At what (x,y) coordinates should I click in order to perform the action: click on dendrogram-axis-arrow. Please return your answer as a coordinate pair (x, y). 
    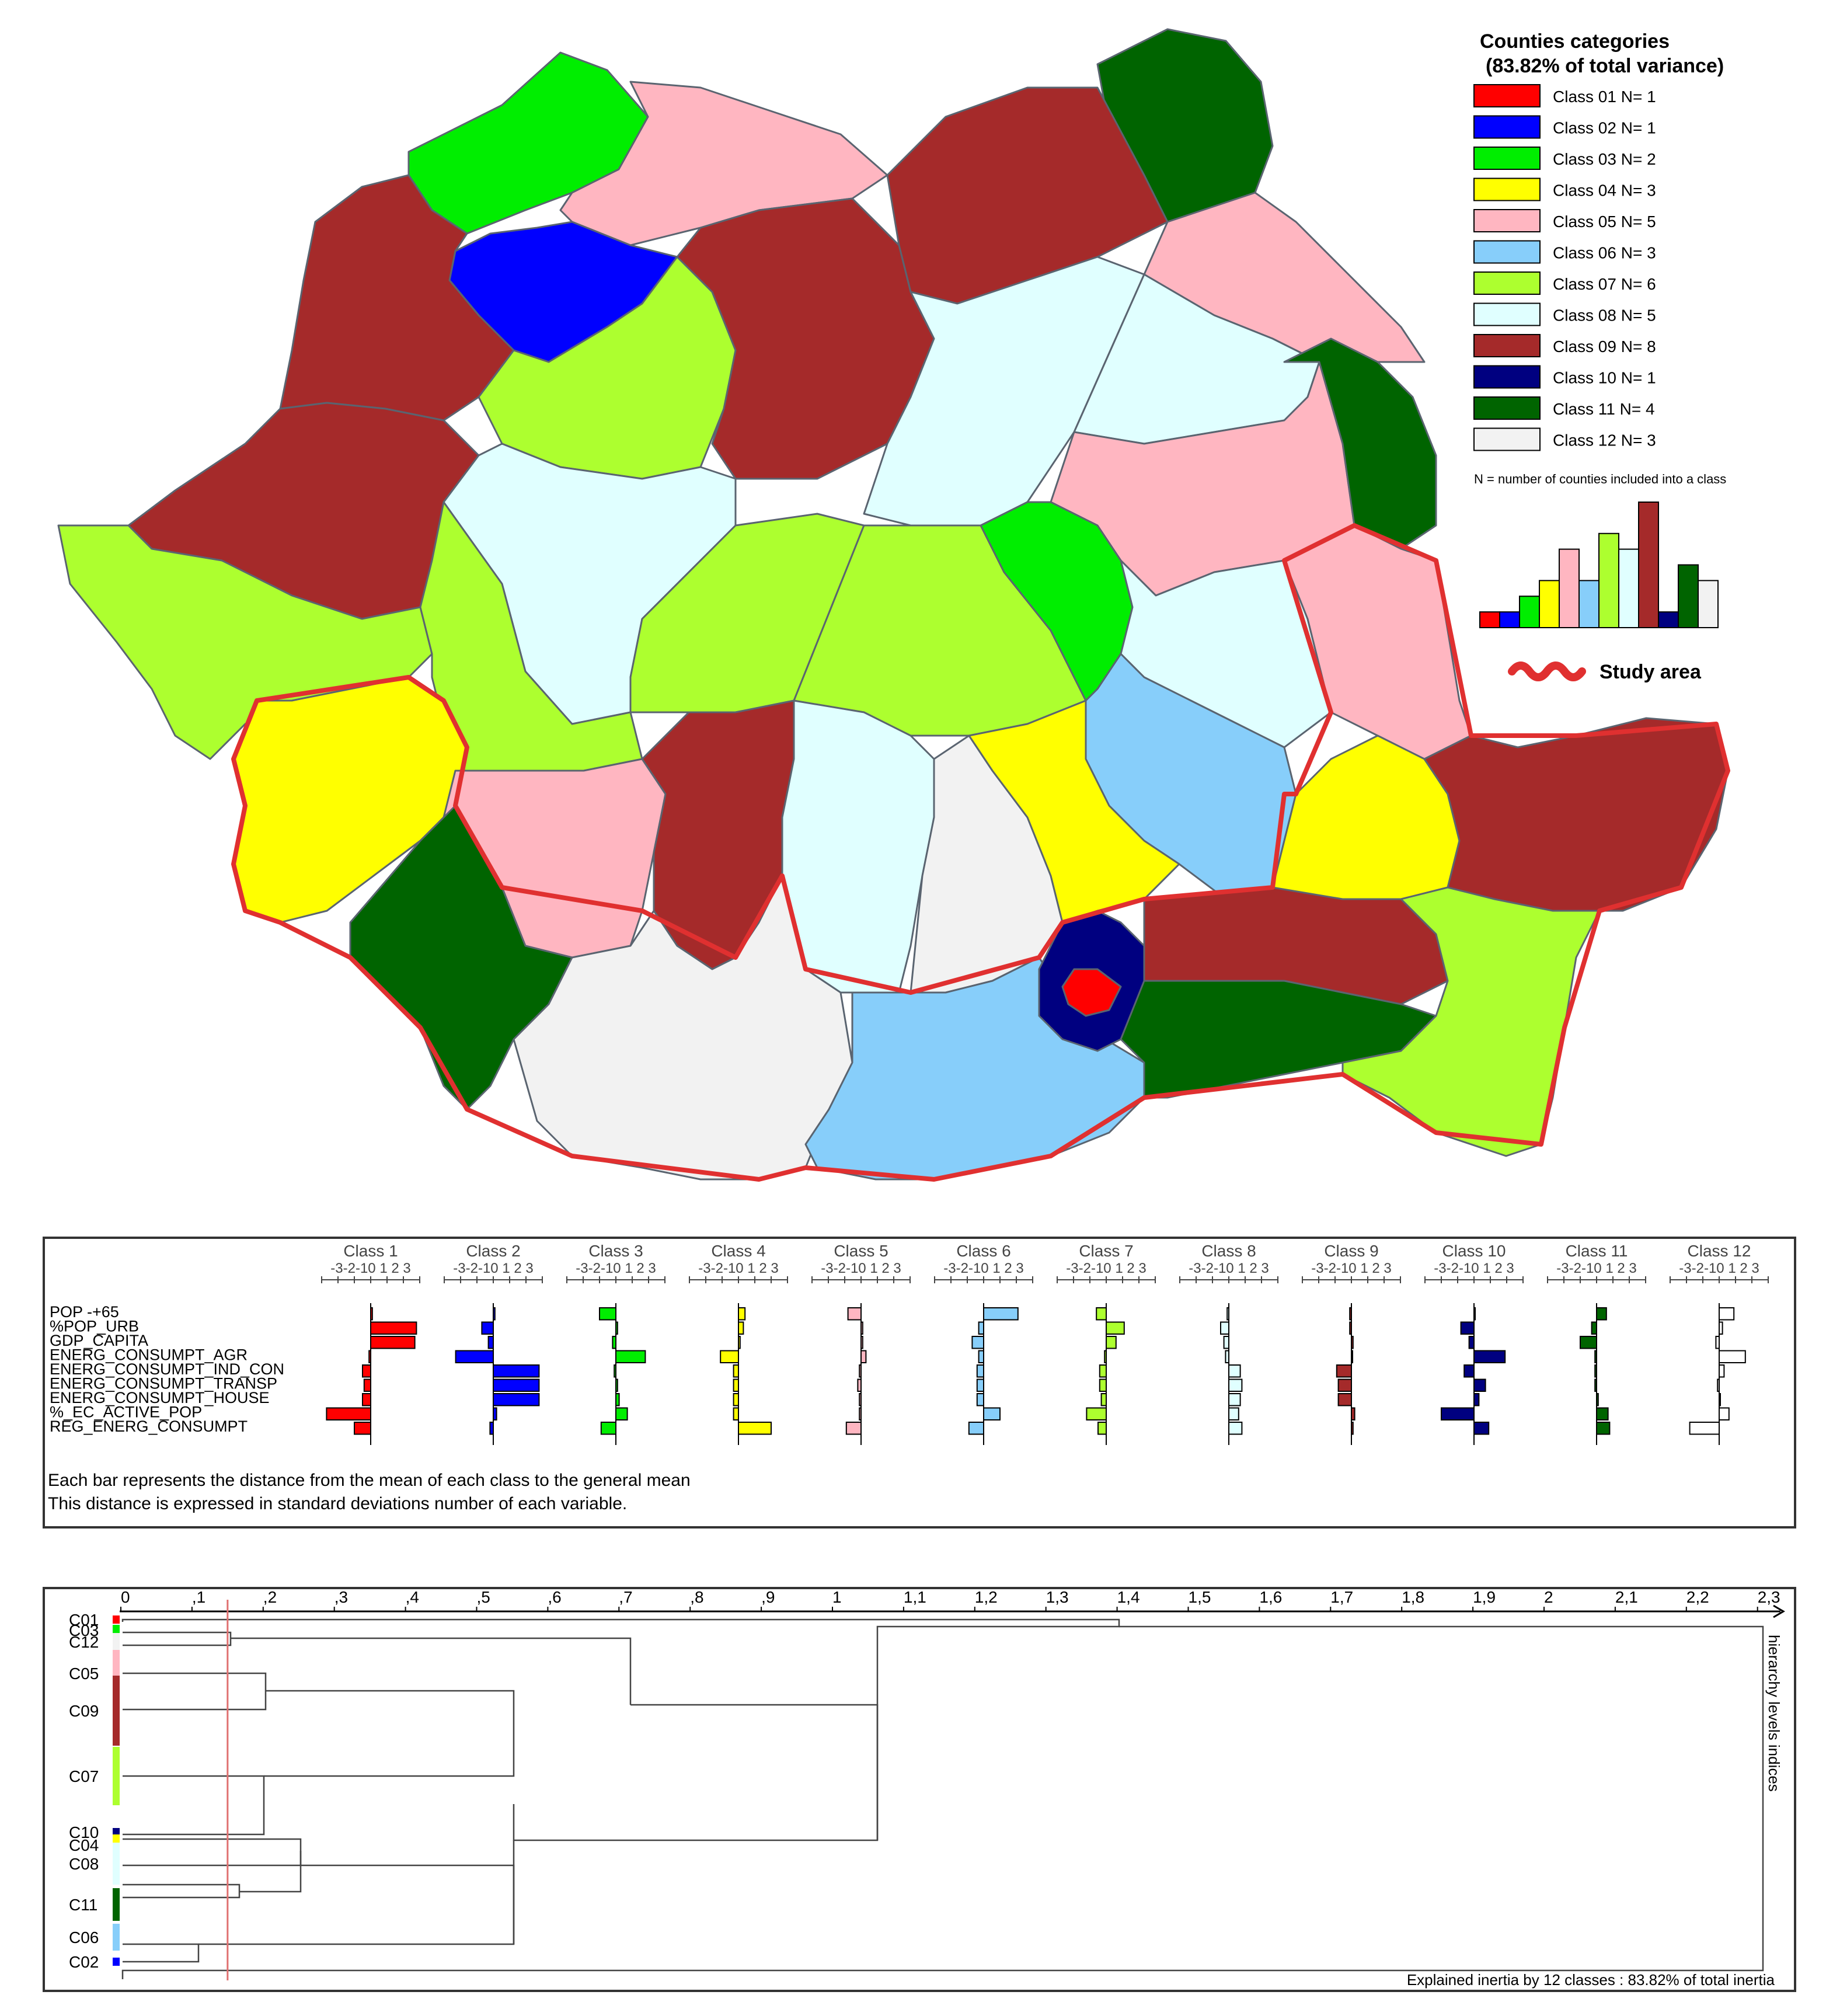
    Looking at the image, I should click on (1779, 1611).